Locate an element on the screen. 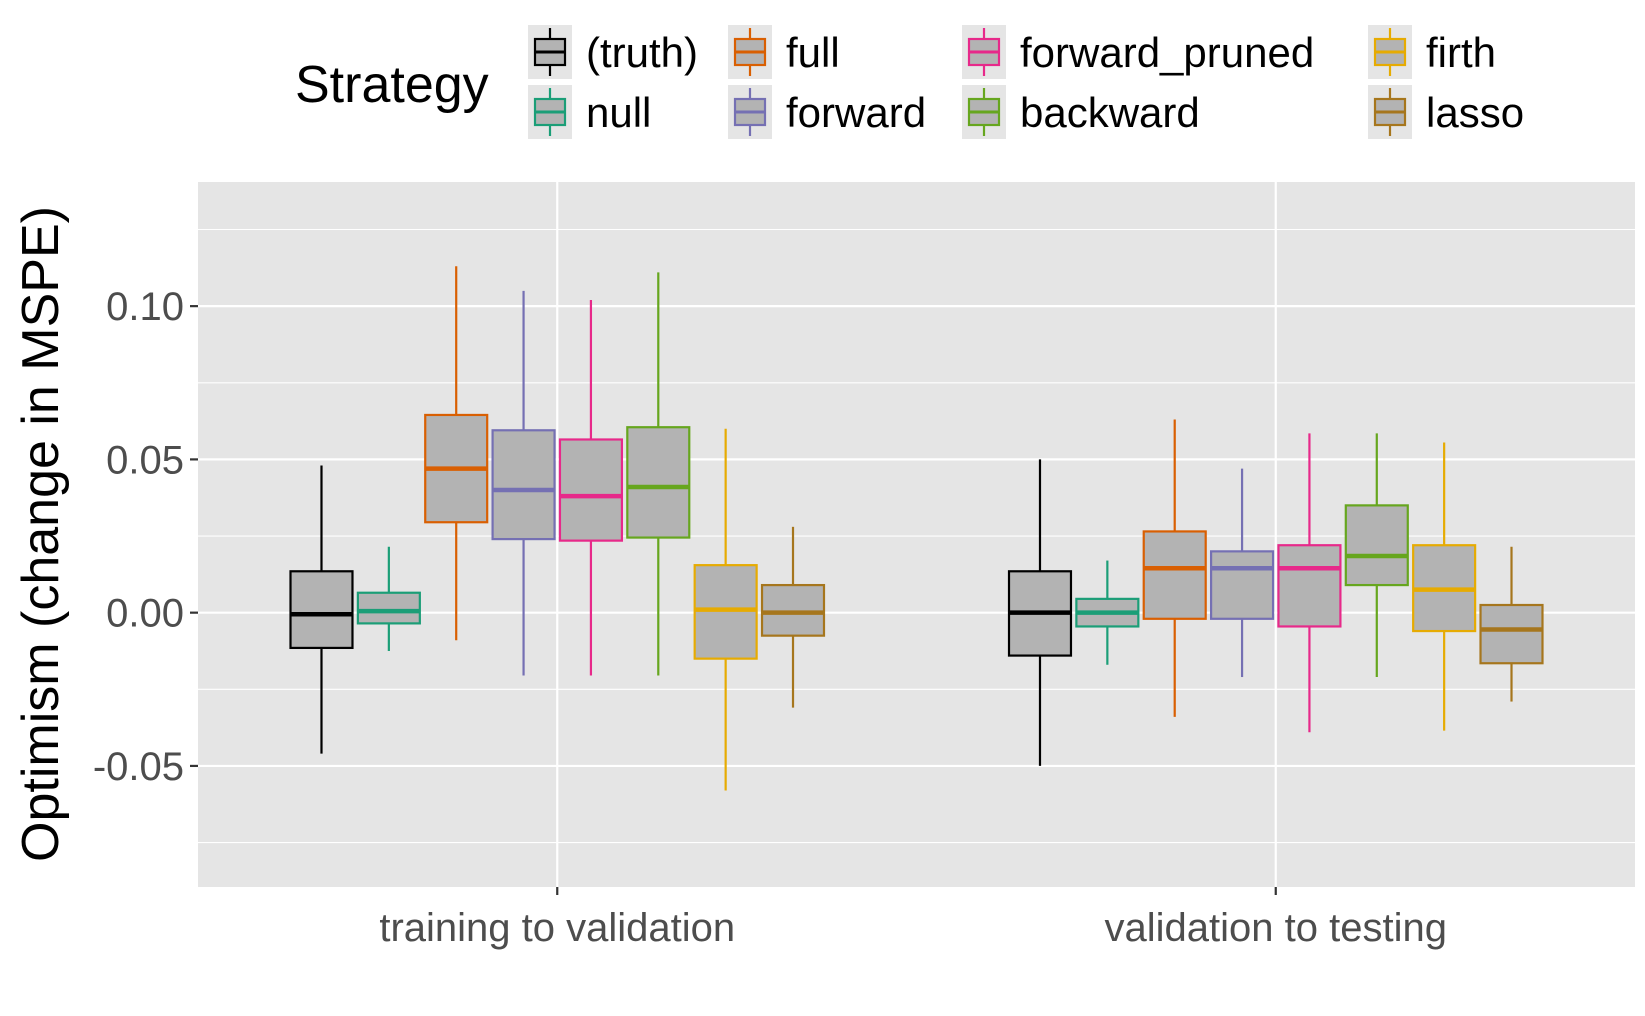 The image size is (1645, 1016). box-forward_pruned-training to validation is located at coordinates (591, 488).